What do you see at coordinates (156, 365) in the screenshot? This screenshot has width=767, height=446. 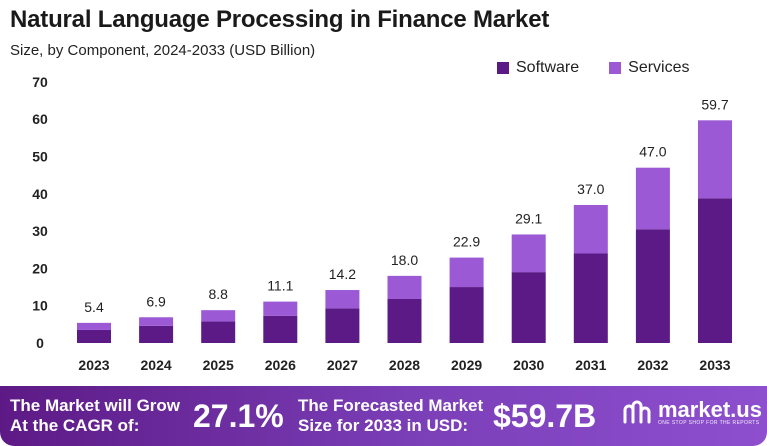 I see `x-tick-label: 2024` at bounding box center [156, 365].